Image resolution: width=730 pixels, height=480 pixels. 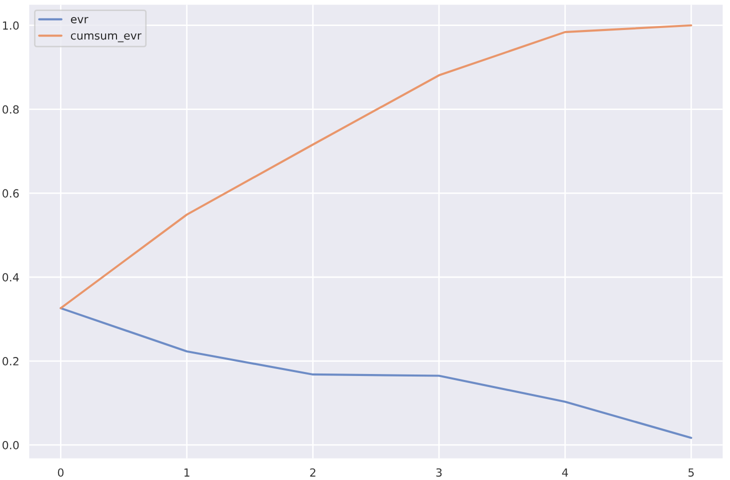 What do you see at coordinates (10, 445) in the screenshot?
I see `y-tick-label: 0.0` at bounding box center [10, 445].